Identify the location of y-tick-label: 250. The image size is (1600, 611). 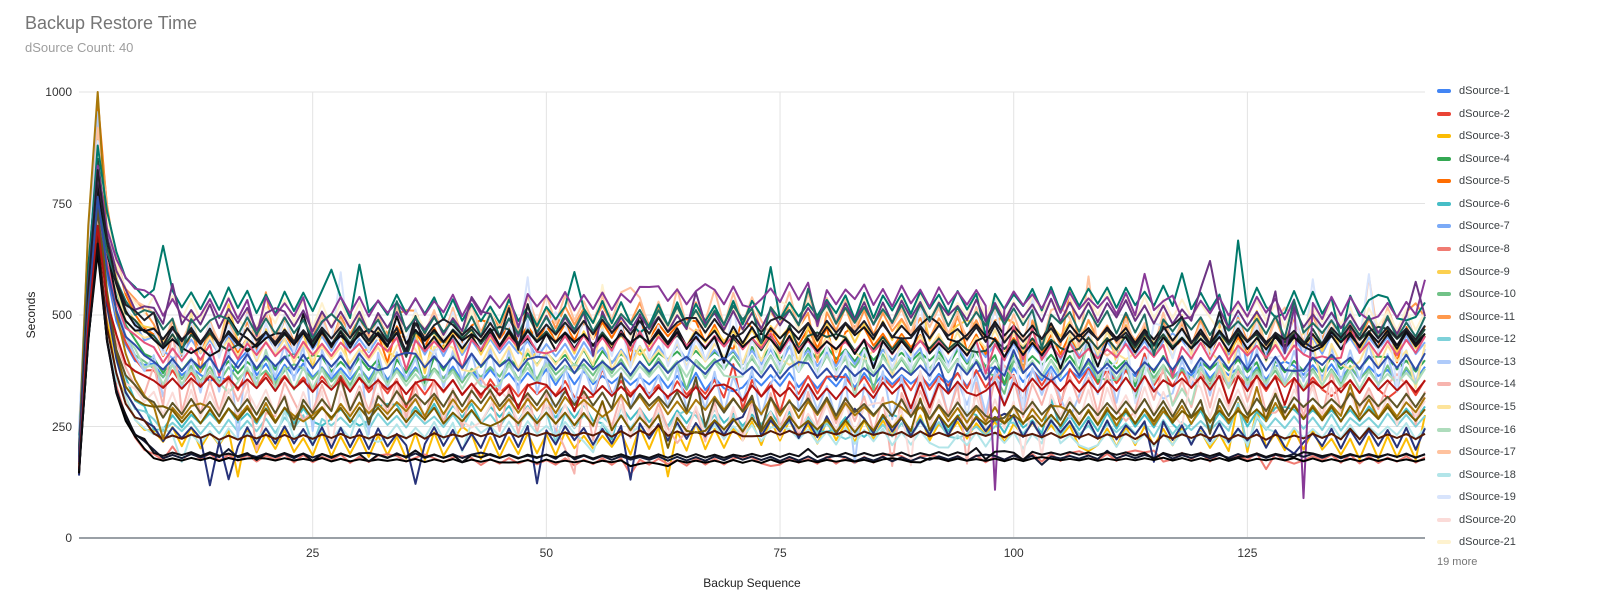
(61, 426).